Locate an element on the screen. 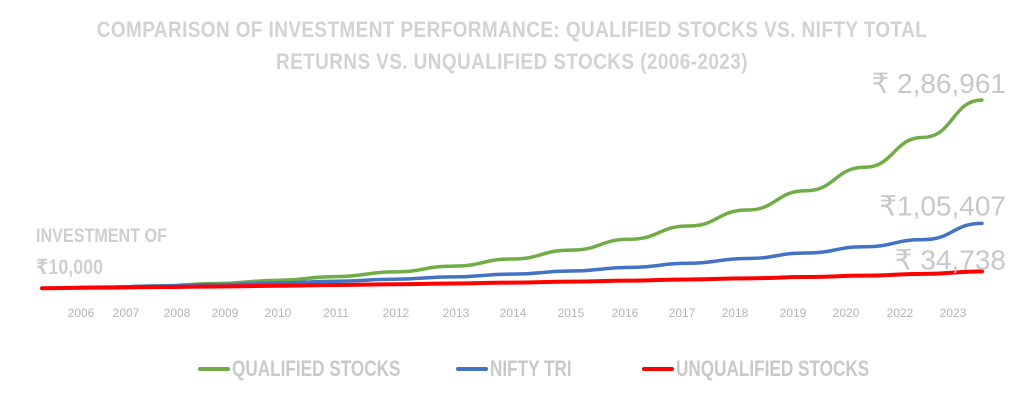 The height and width of the screenshot is (404, 1024). legend-item-nifty-tri: NIFTY TRI is located at coordinates (525, 369).